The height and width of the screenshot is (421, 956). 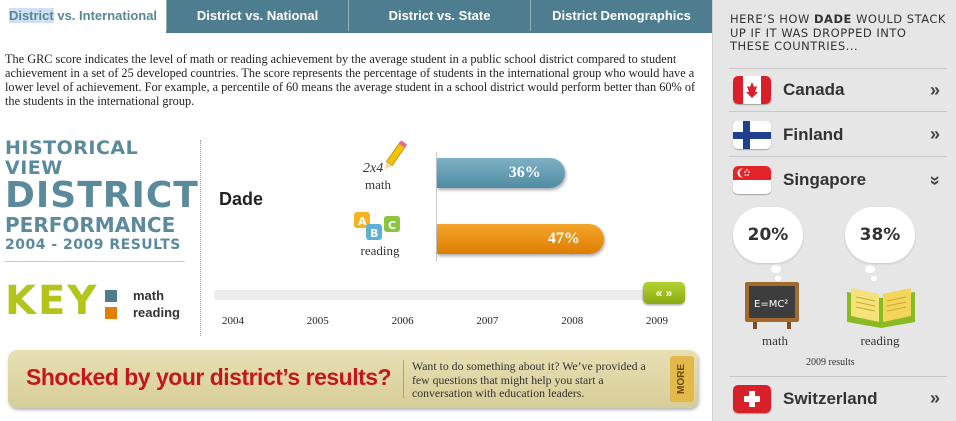 What do you see at coordinates (657, 321) in the screenshot?
I see `year-label: 2009` at bounding box center [657, 321].